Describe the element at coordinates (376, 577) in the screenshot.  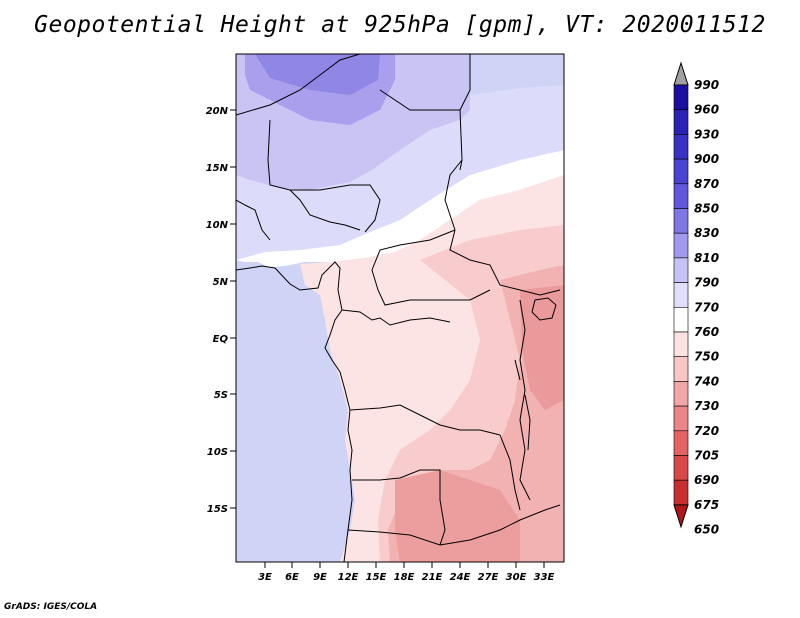
I see `lon-label-15e: 15E` at that location.